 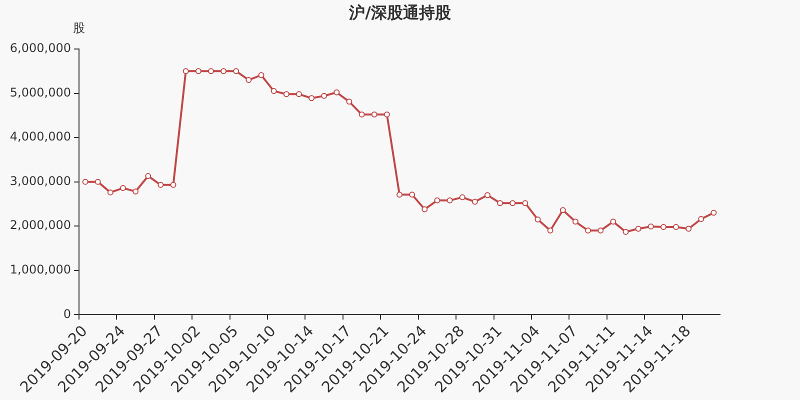 I want to click on y-tick-label: 4,000,000, so click(x=40, y=137).